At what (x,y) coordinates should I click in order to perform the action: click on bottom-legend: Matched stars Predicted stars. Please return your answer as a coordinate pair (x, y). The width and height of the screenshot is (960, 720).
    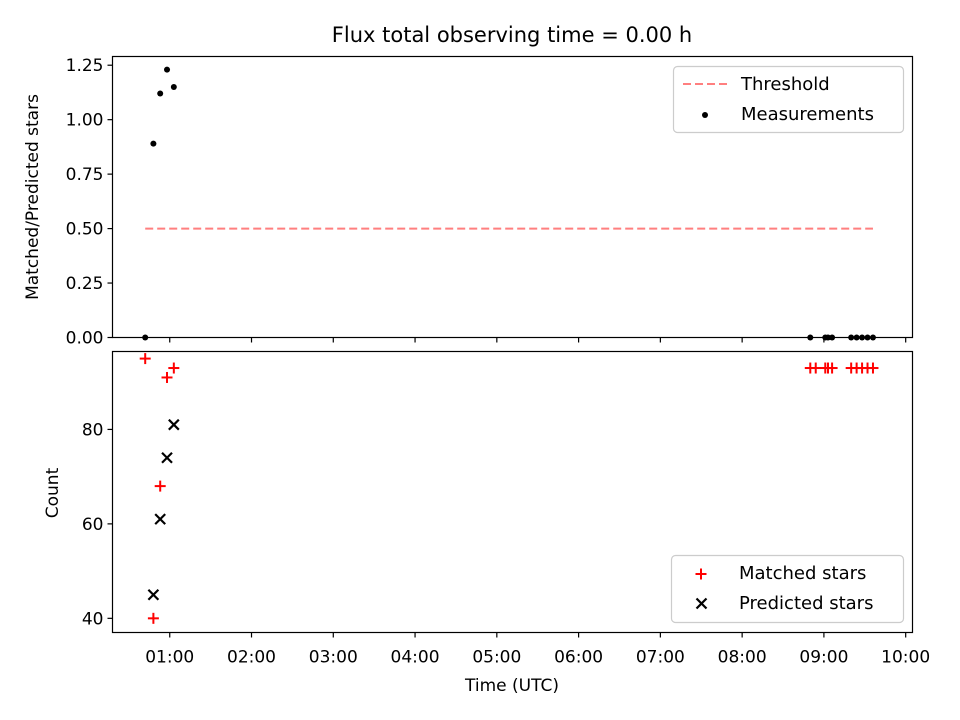
    Looking at the image, I should click on (787, 589).